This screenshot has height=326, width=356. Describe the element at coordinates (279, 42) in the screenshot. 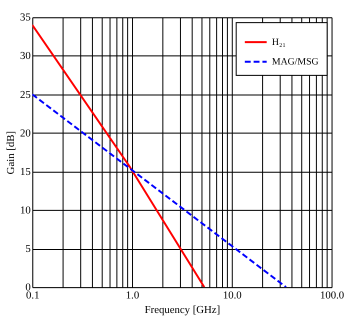

I see `legend-label: H₂₁` at that location.